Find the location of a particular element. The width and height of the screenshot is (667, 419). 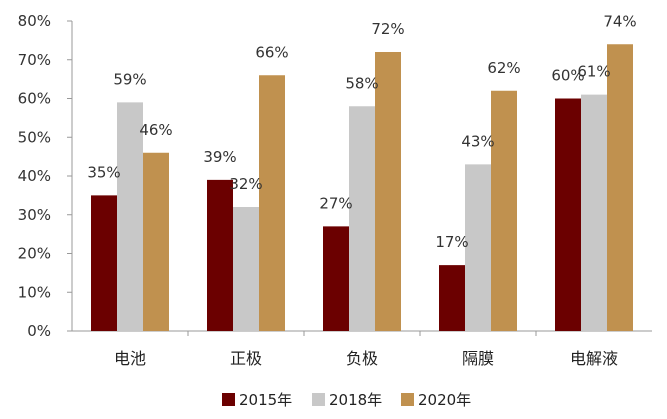

x-axis: 电池 正极 负极 隔膜 电解液 is located at coordinates (362, 349).